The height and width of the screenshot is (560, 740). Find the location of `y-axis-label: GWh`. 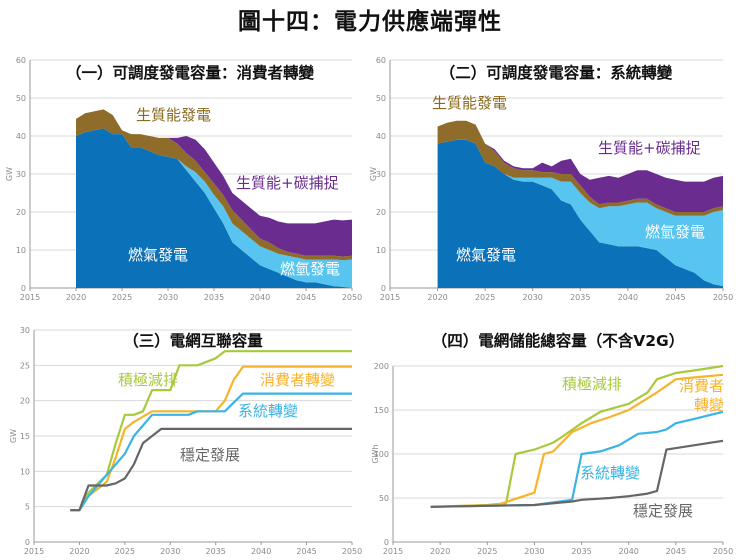

y-axis-label: GWh is located at coordinates (375, 453).